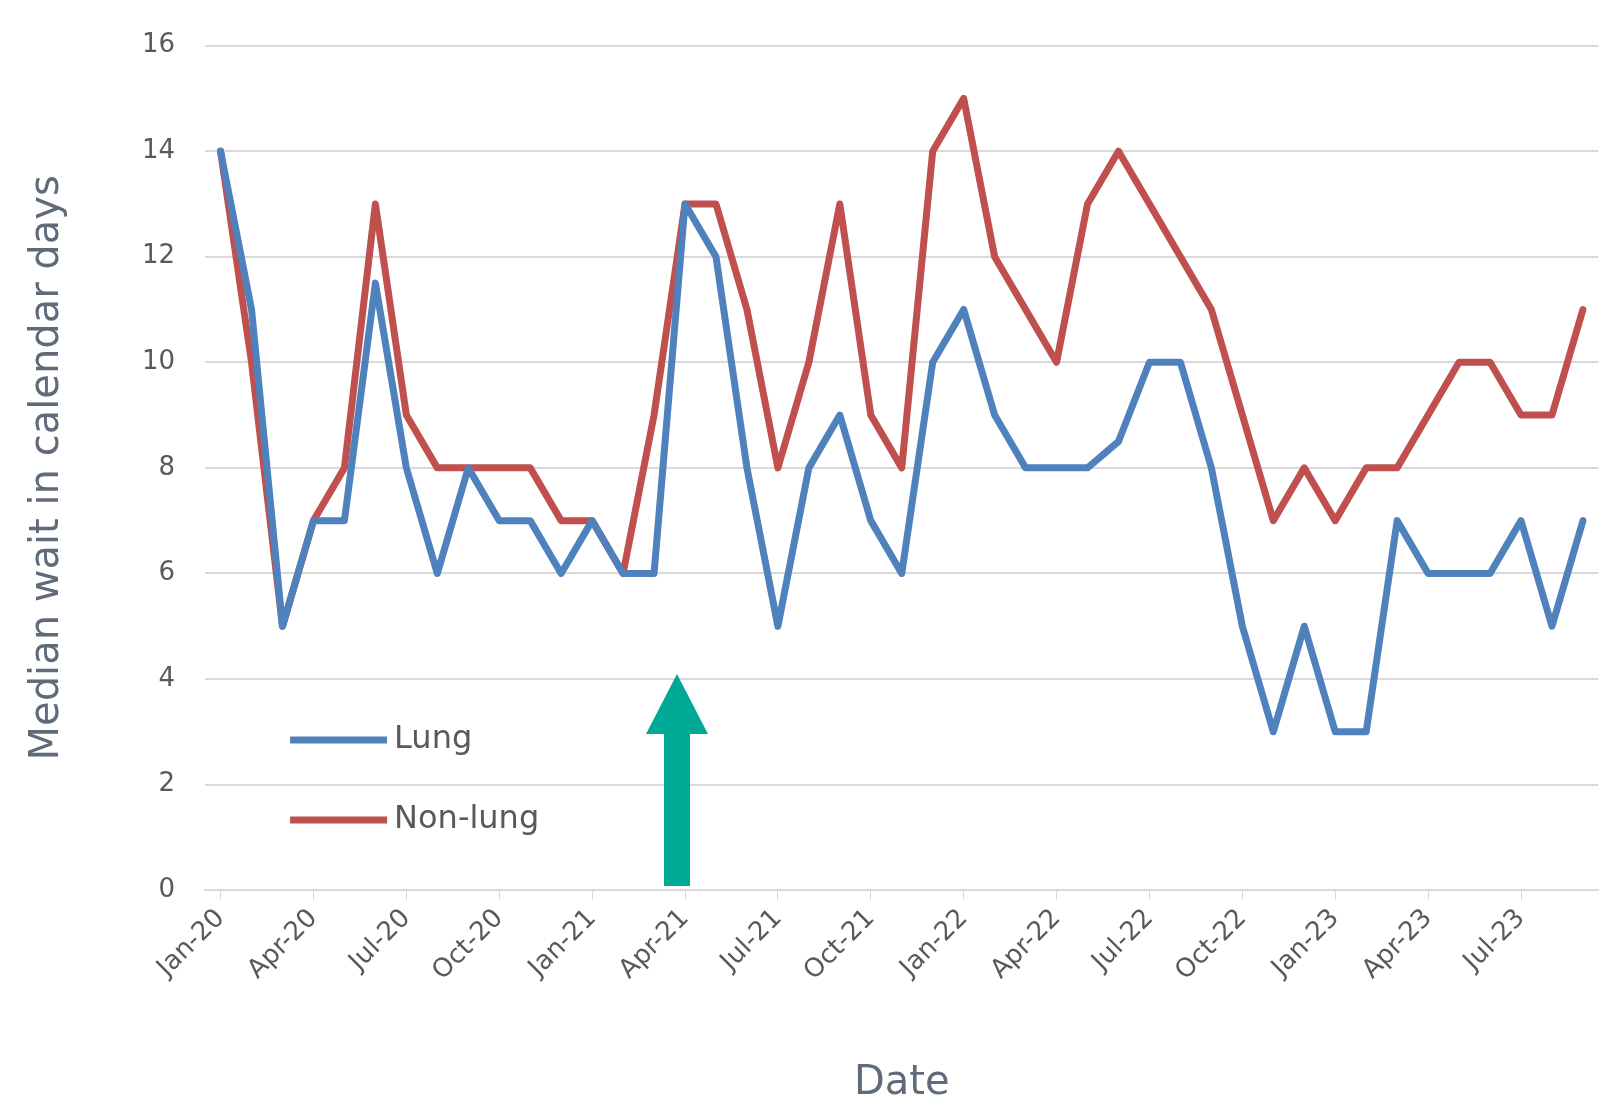 The image size is (1608, 1112). Describe the element at coordinates (901, 1080) in the screenshot. I see `x-axis-title: Date` at that location.